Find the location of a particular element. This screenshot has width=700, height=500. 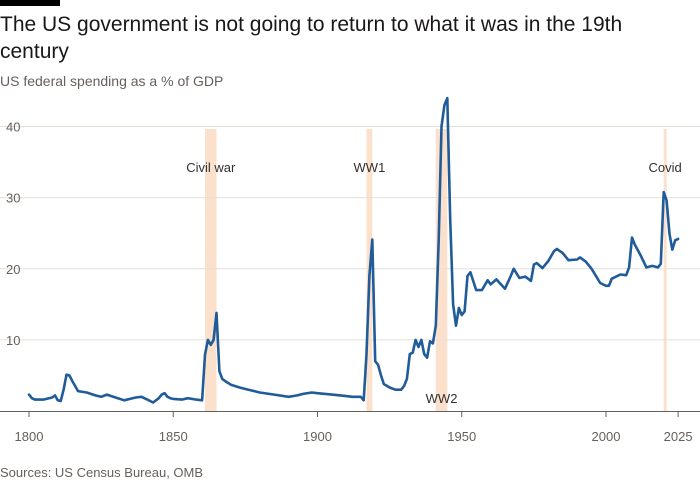

x-tick-label: 2025 is located at coordinates (678, 436).